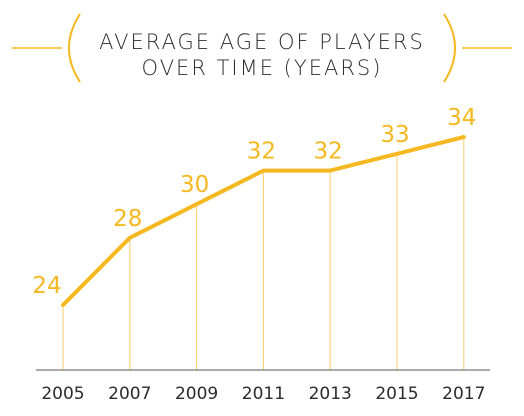  I want to click on data-label-2005: 24, so click(46, 286).